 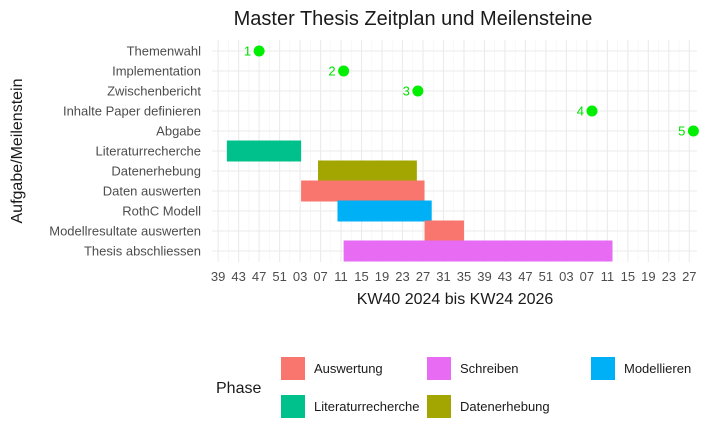 I want to click on legend-label: Schreiben, so click(x=489, y=368).